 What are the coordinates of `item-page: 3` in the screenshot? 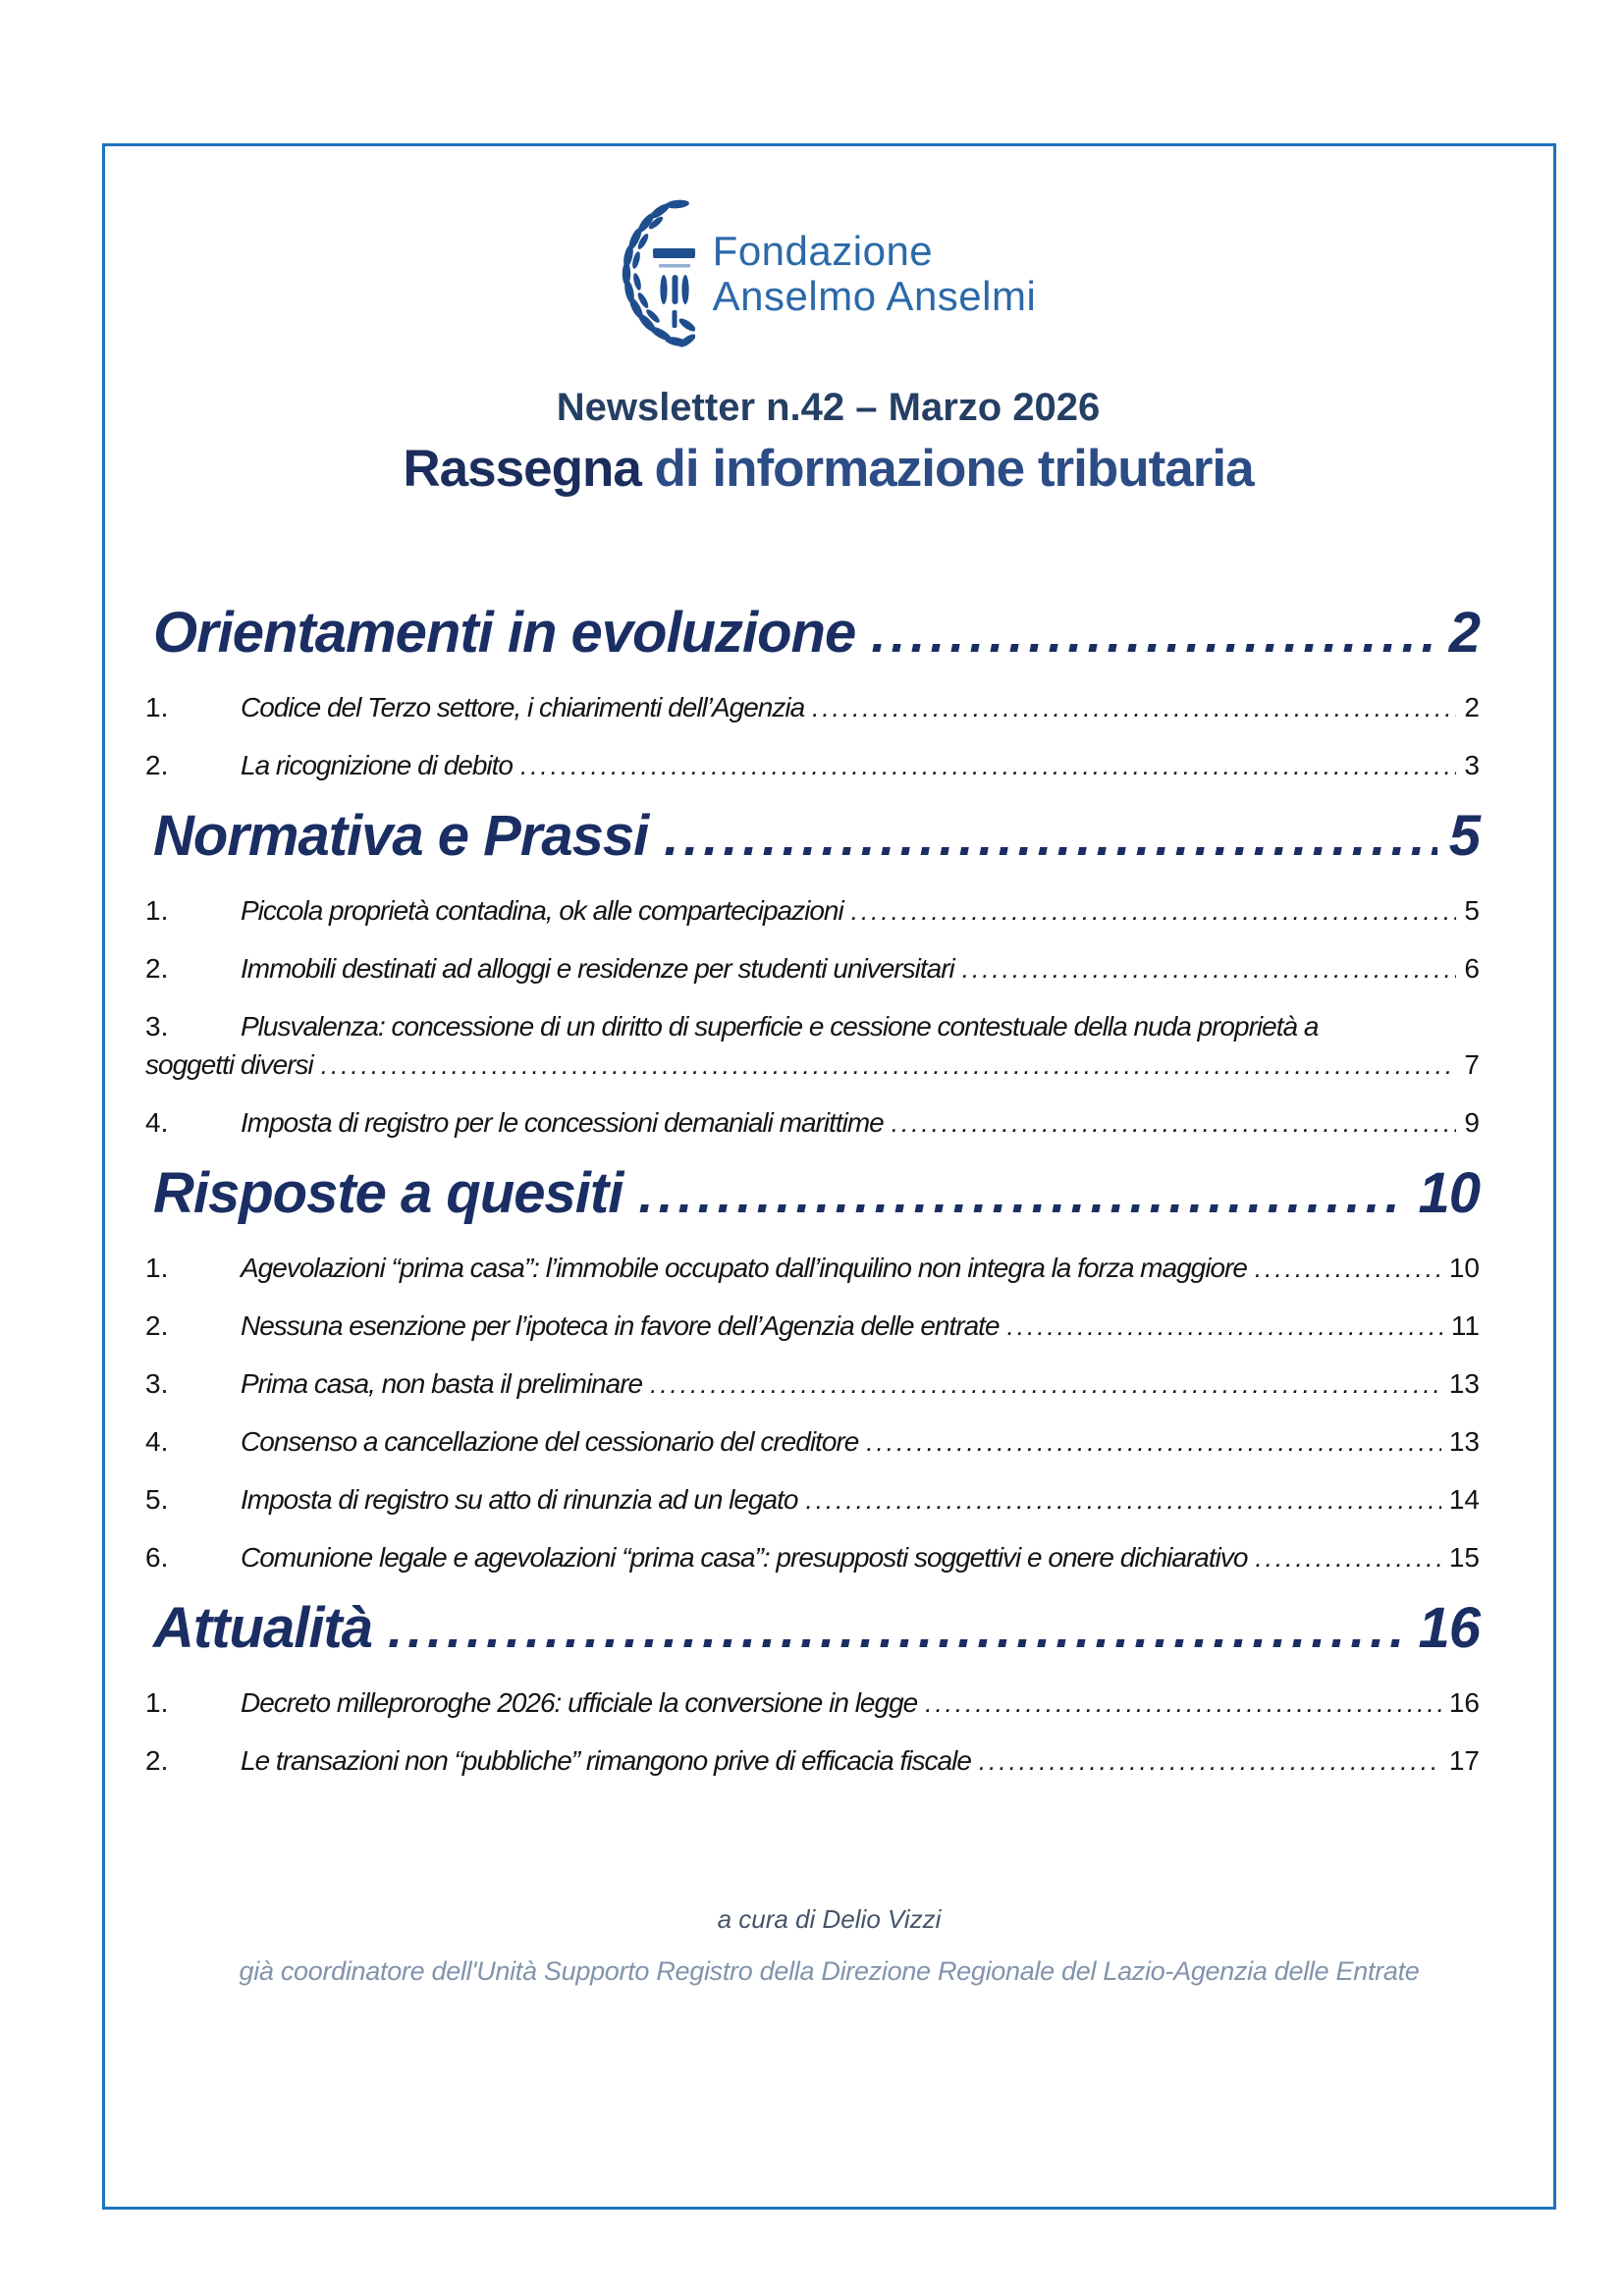 It's located at (1472, 765).